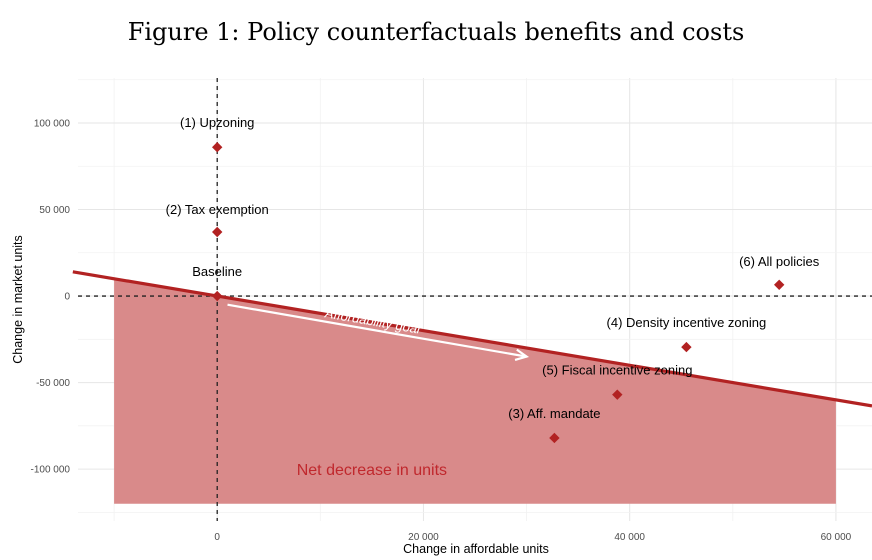 This screenshot has height=560, width=872. I want to click on point-label-1: (2) Tax exemption, so click(217, 209).